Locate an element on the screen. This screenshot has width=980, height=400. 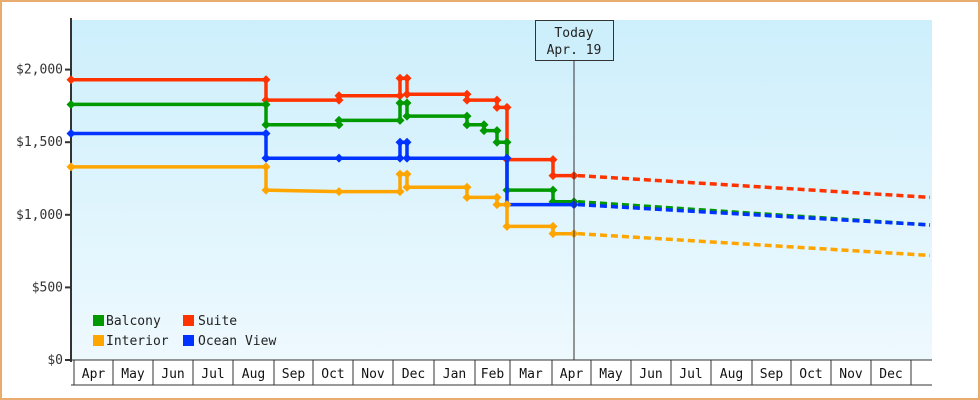
y-tick-label: $500 is located at coordinates (47, 287).